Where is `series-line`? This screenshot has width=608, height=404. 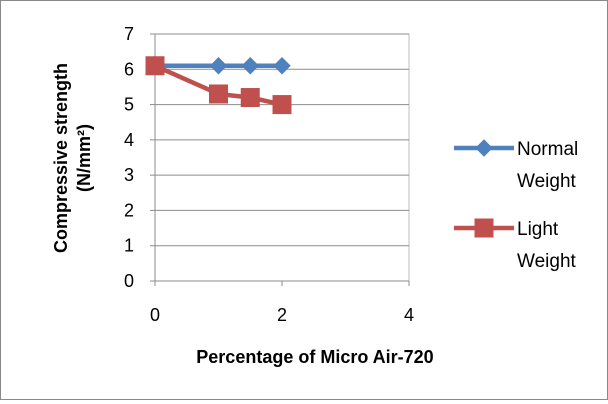
series-line is located at coordinates (218, 85).